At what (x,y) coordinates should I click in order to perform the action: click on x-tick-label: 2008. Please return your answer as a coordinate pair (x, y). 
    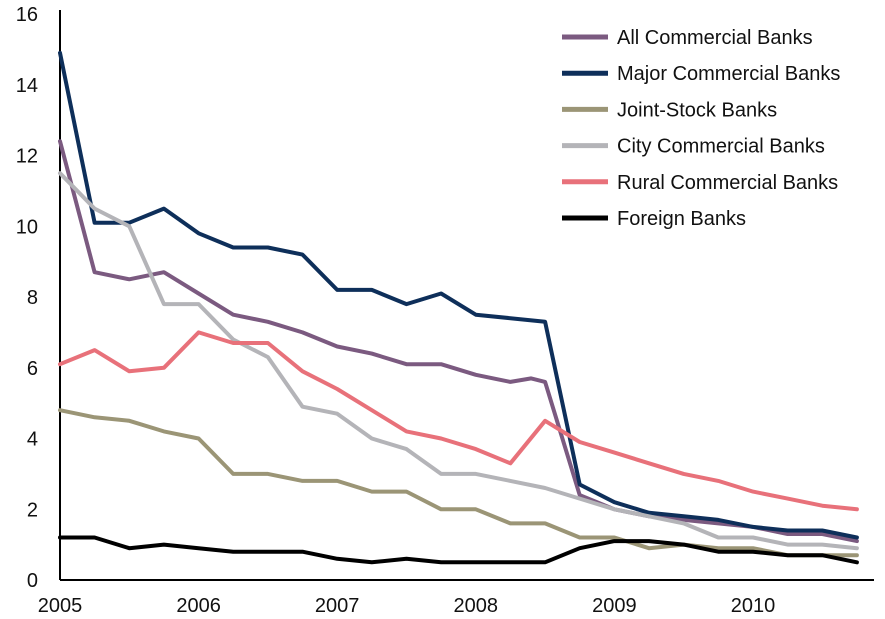
    Looking at the image, I should click on (476, 606).